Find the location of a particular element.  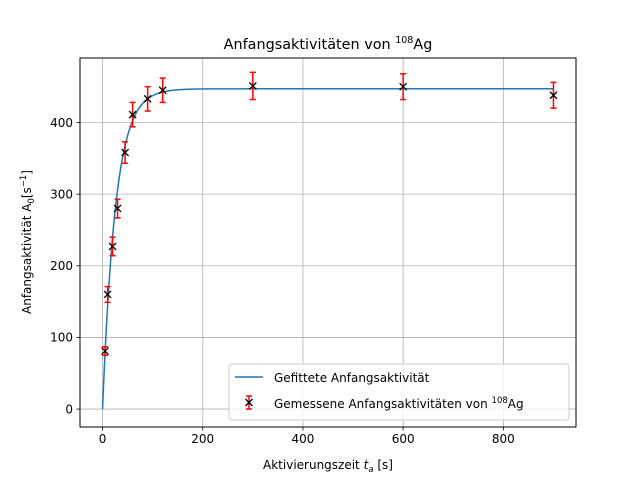

legend-box is located at coordinates (399, 392).